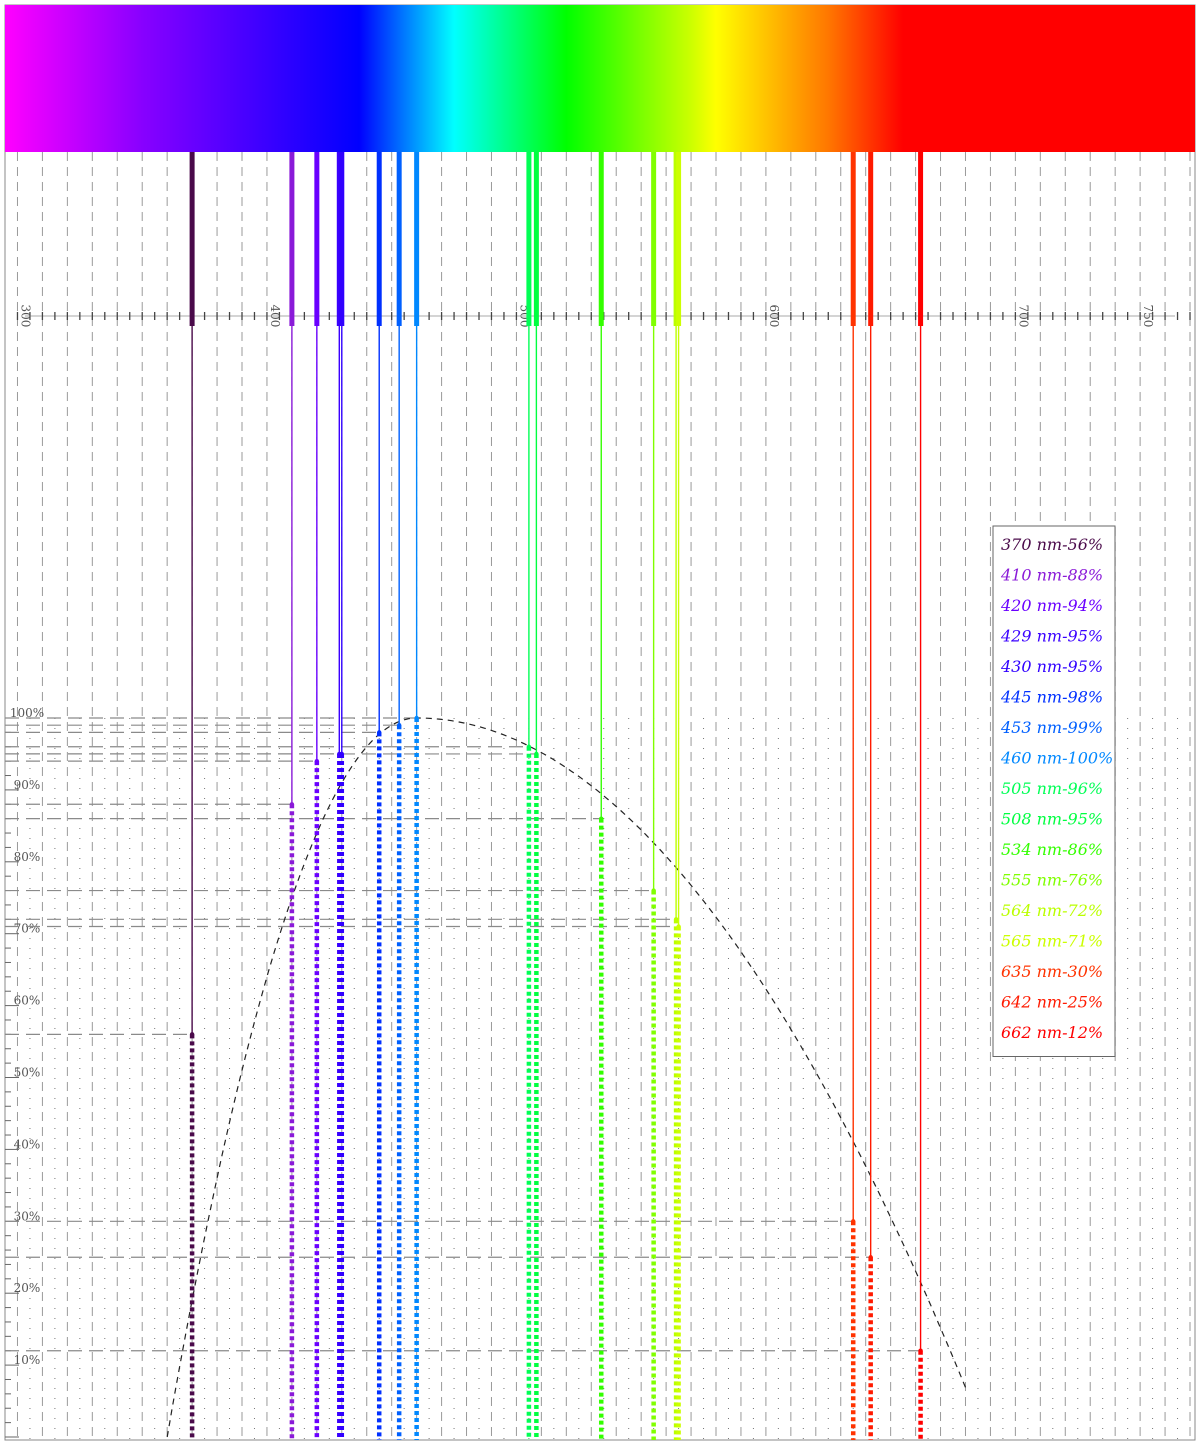 The width and height of the screenshot is (1200, 1450). What do you see at coordinates (27, 713) in the screenshot?
I see `y-tick-label: 100%` at bounding box center [27, 713].